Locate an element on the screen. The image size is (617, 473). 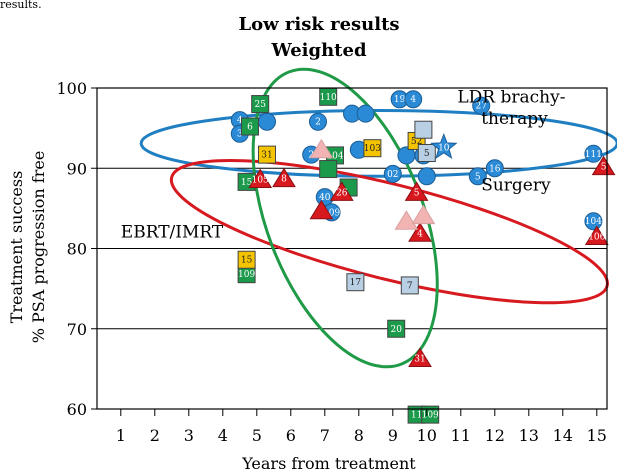
data-point-square: 15 is located at coordinates (246, 259).